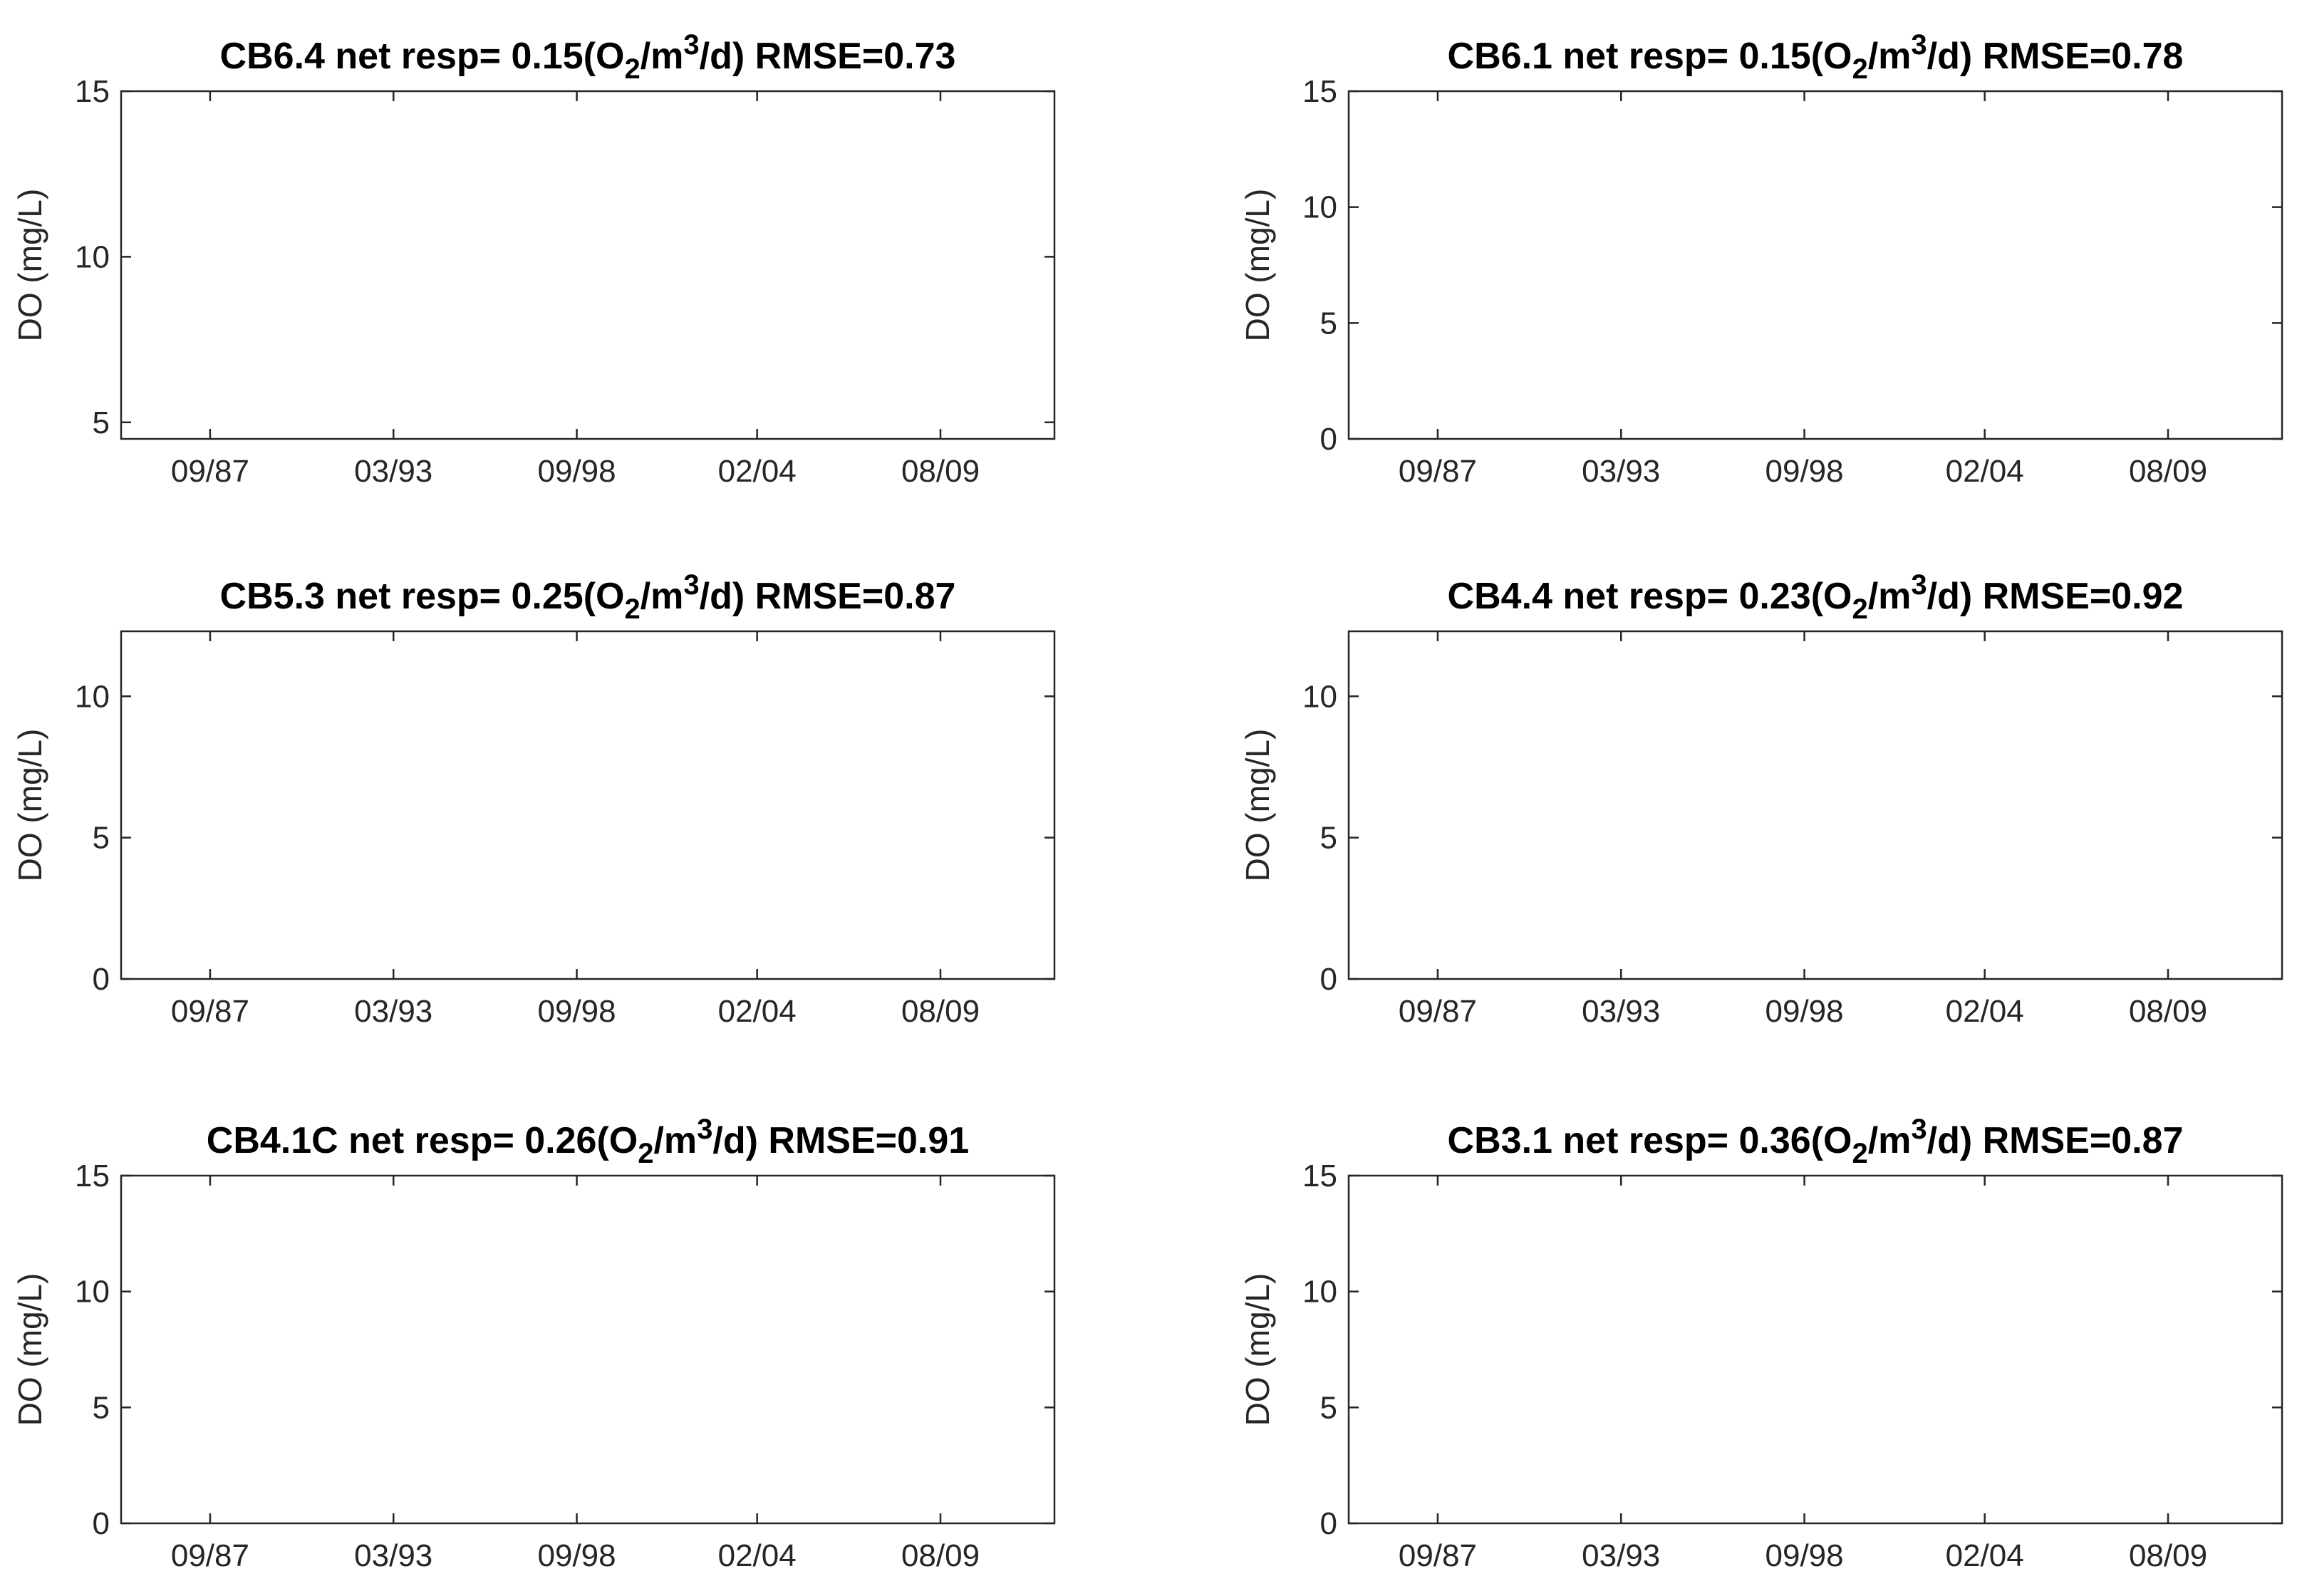 Image resolution: width=2297 pixels, height=1596 pixels. I want to click on panel-title: CB6.4 net resp= 0.15(O2/m3/d) RMSE=0.73, so click(588, 57).